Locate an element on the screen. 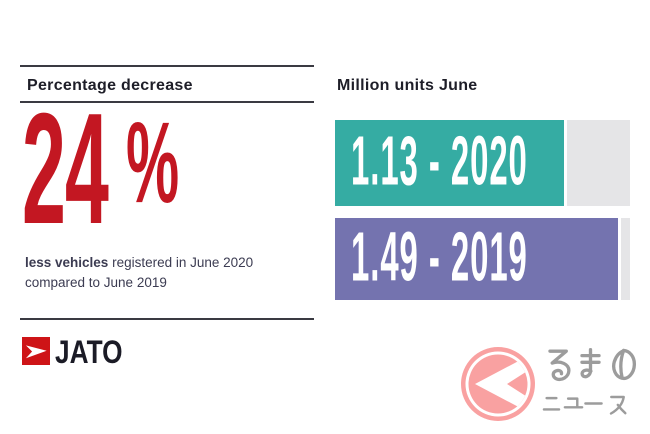  kuruma-news-watermark is located at coordinates (551, 380).